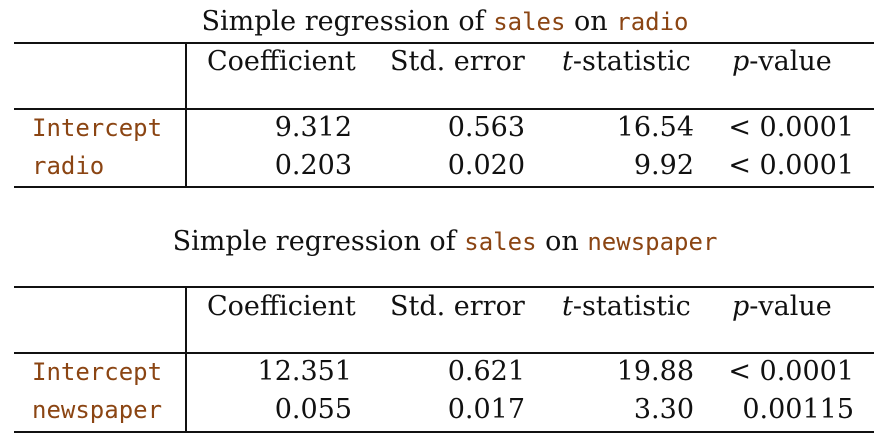 Image resolution: width=890 pixels, height=440 pixels. Describe the element at coordinates (486, 371) in the screenshot. I see `cell-std-error: 0.621` at that location.